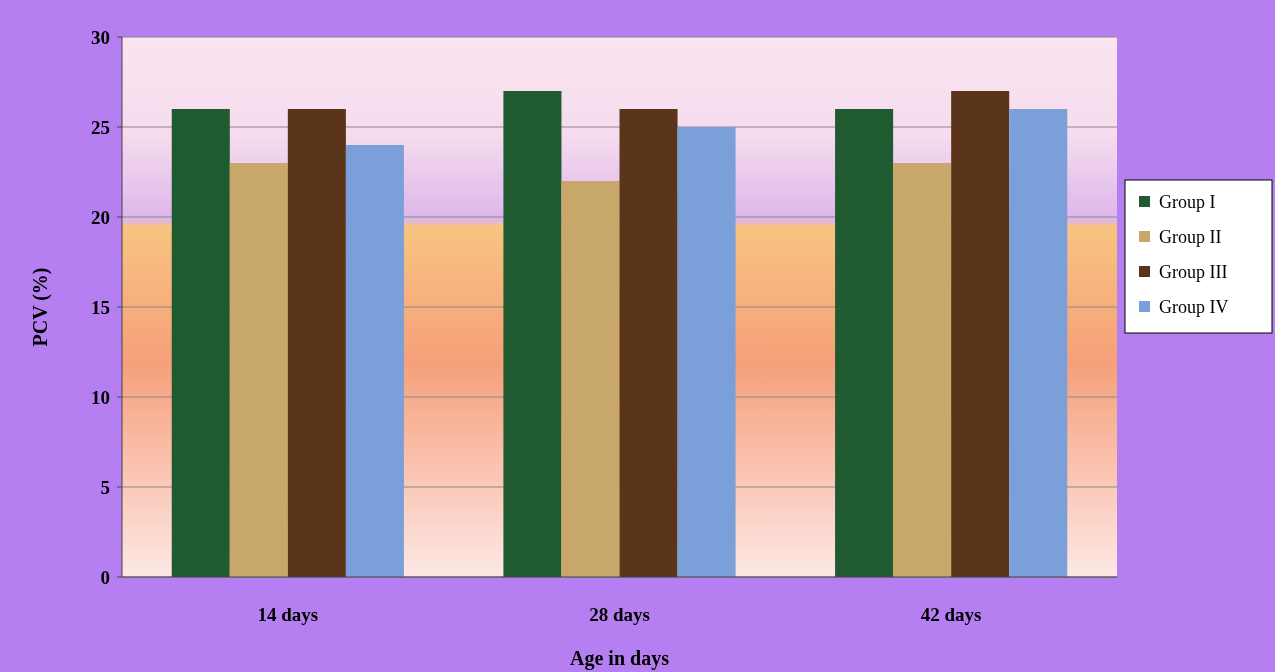 This screenshot has width=1275, height=672. Describe the element at coordinates (100, 217) in the screenshot. I see `y-tick-label: 20` at that location.